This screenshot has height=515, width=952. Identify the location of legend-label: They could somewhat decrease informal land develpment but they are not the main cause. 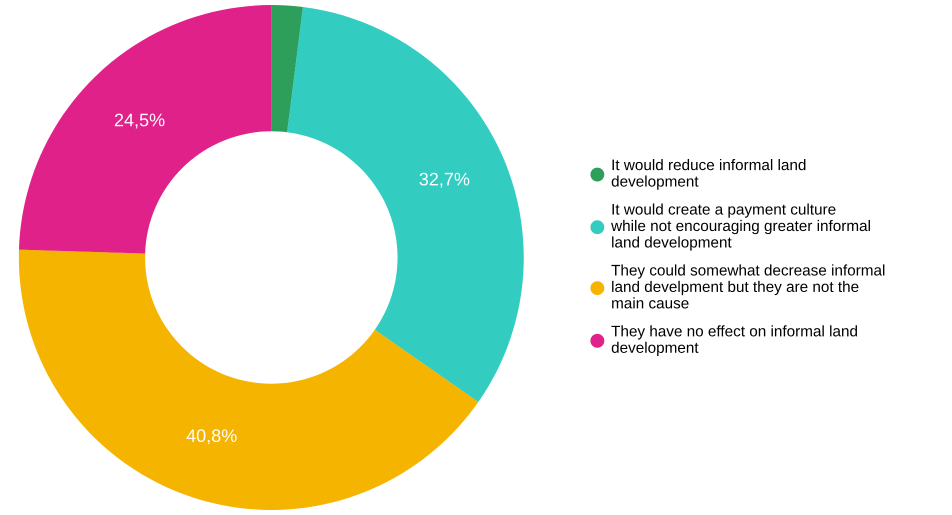
(747, 286).